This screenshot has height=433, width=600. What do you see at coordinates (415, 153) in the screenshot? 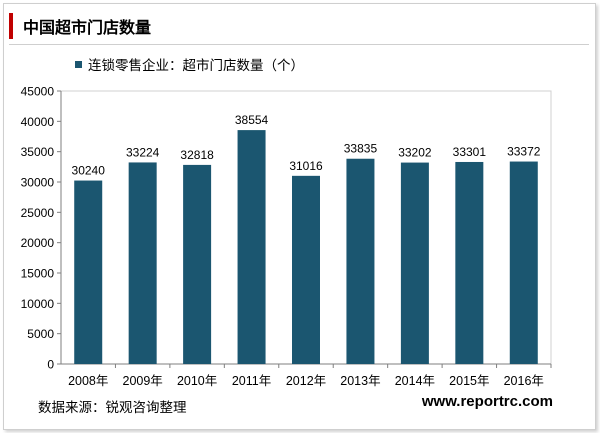
I see `data-label: 33202` at bounding box center [415, 153].